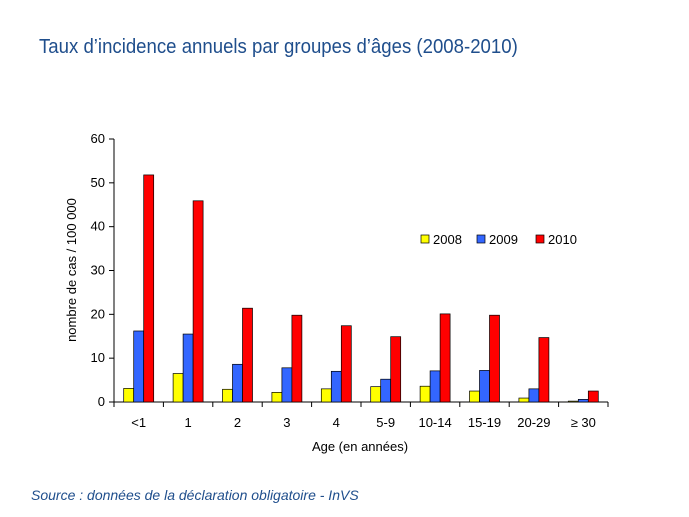 The width and height of the screenshot is (689, 517). I want to click on y-tick-label: 0, so click(101, 401).